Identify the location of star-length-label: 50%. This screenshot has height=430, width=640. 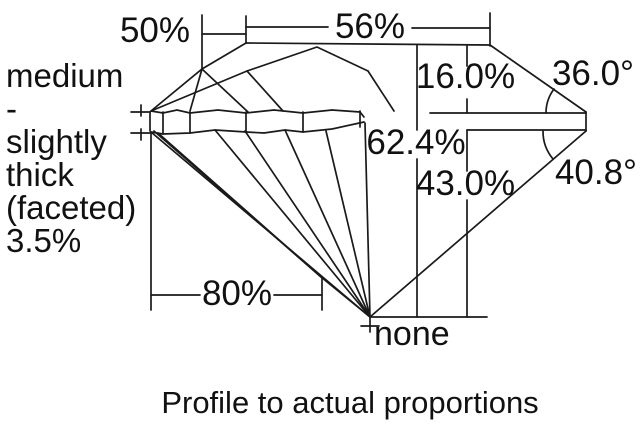
(154, 30).